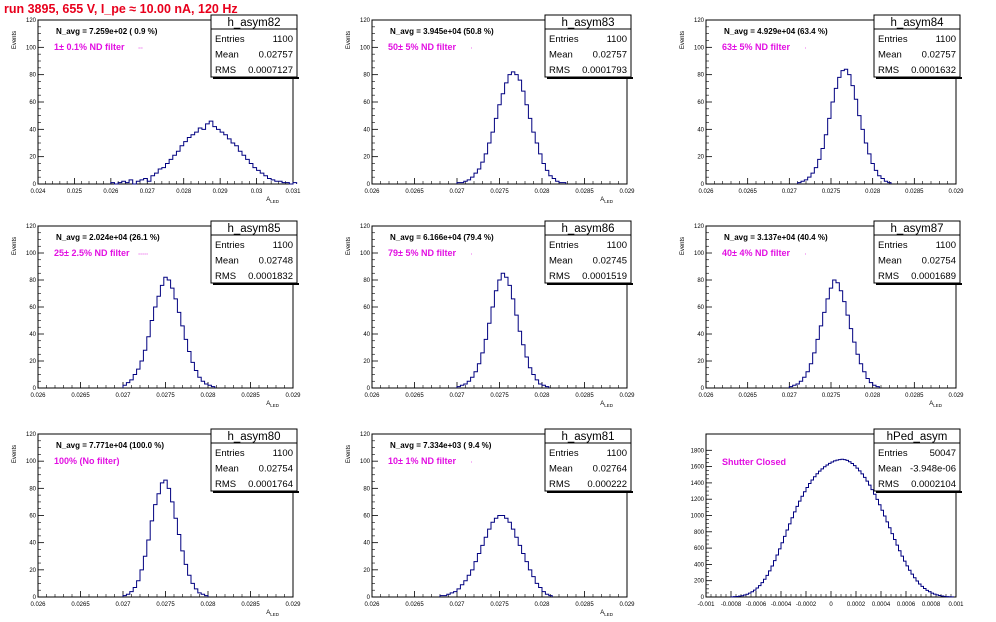 This screenshot has height=622, width=996. What do you see at coordinates (698, 468) in the screenshot?
I see `y-tick-label: 1600` at bounding box center [698, 468].